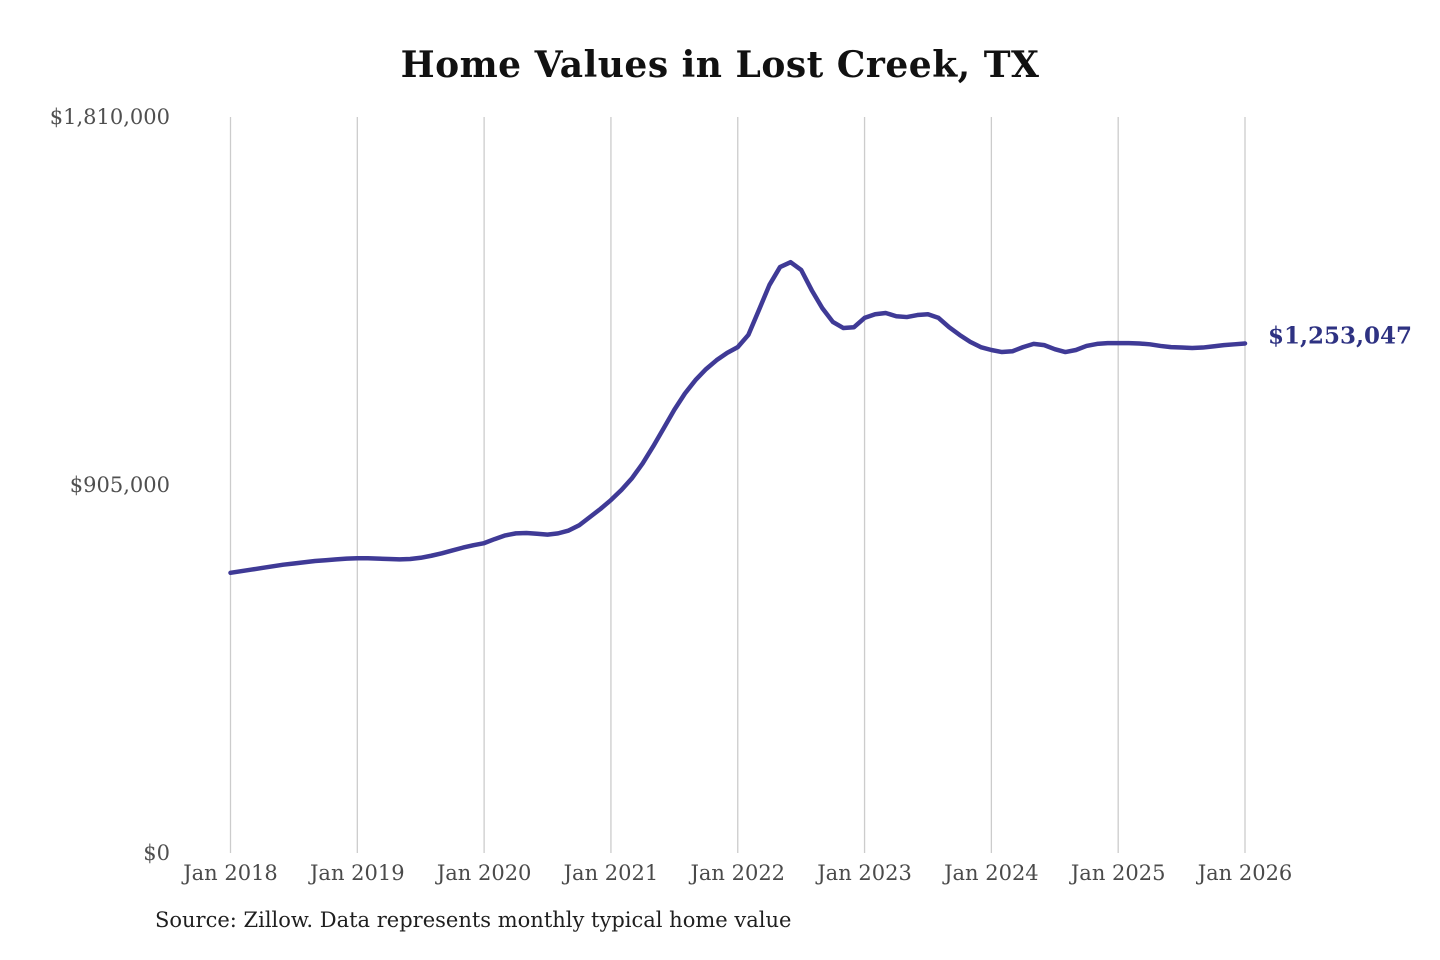  I want to click on x-axis-tick-label: Jan 2024, so click(991, 873).